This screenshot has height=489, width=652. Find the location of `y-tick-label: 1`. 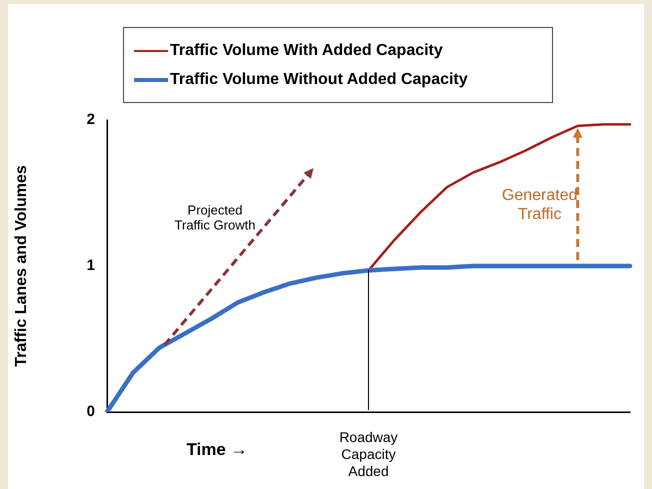

y-tick-label: 1 is located at coordinates (90, 265).